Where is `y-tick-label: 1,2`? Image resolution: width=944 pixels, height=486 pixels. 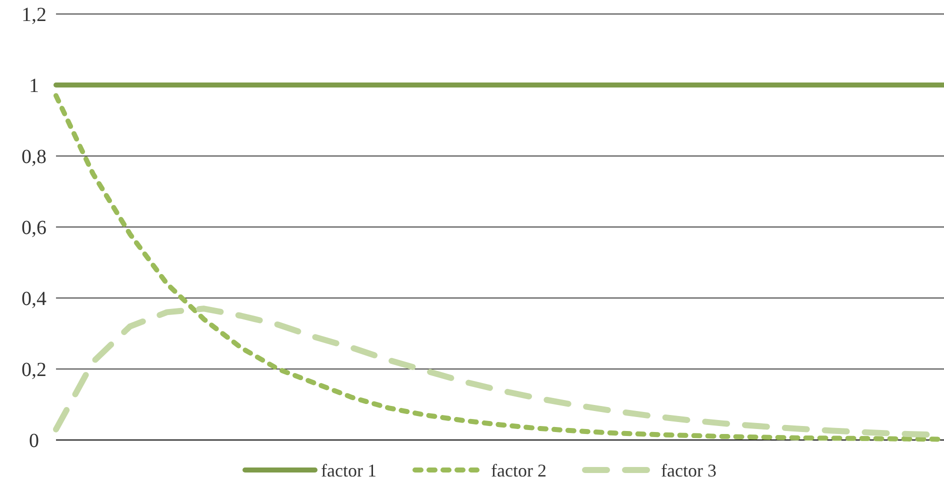
y-tick-label: 1,2 is located at coordinates (34, 15).